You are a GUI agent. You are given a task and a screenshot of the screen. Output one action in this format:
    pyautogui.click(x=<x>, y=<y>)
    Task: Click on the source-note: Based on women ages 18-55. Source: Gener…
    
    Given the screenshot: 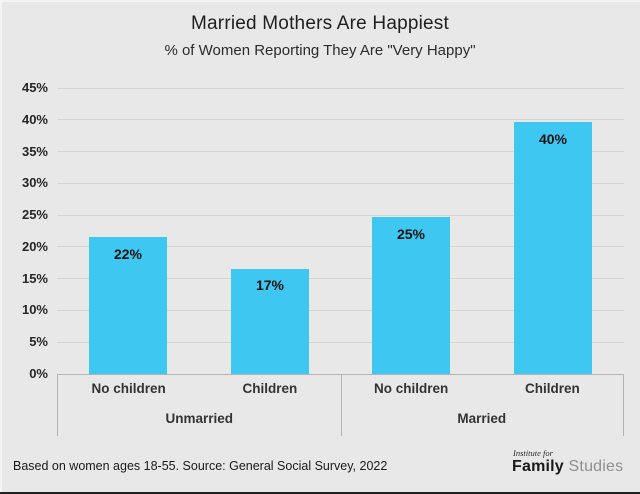 What is the action you would take?
    pyautogui.click(x=200, y=466)
    